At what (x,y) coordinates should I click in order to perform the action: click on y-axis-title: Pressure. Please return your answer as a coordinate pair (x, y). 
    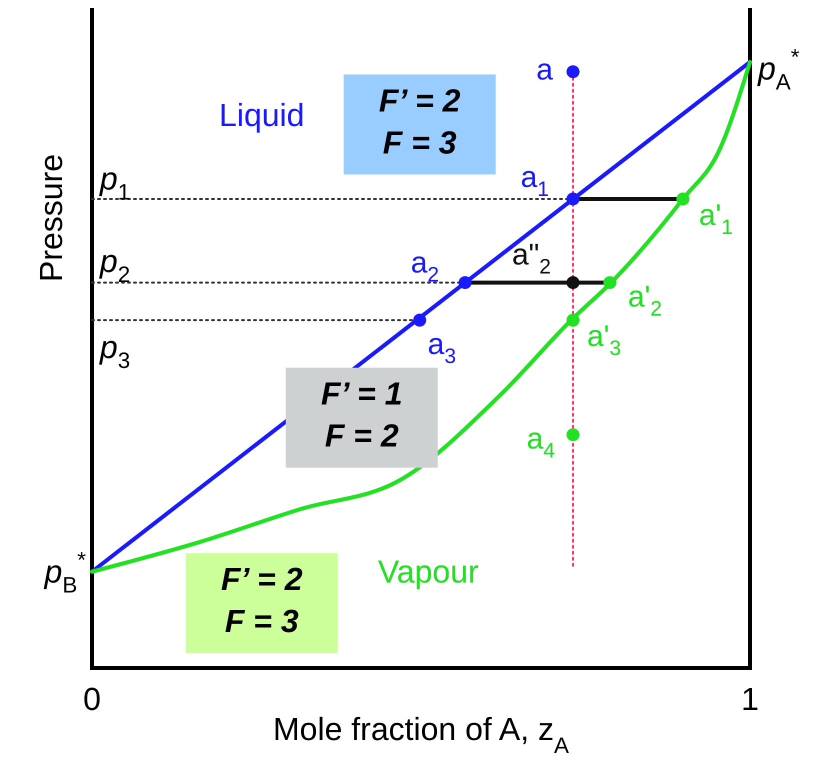
    Looking at the image, I should click on (51, 218).